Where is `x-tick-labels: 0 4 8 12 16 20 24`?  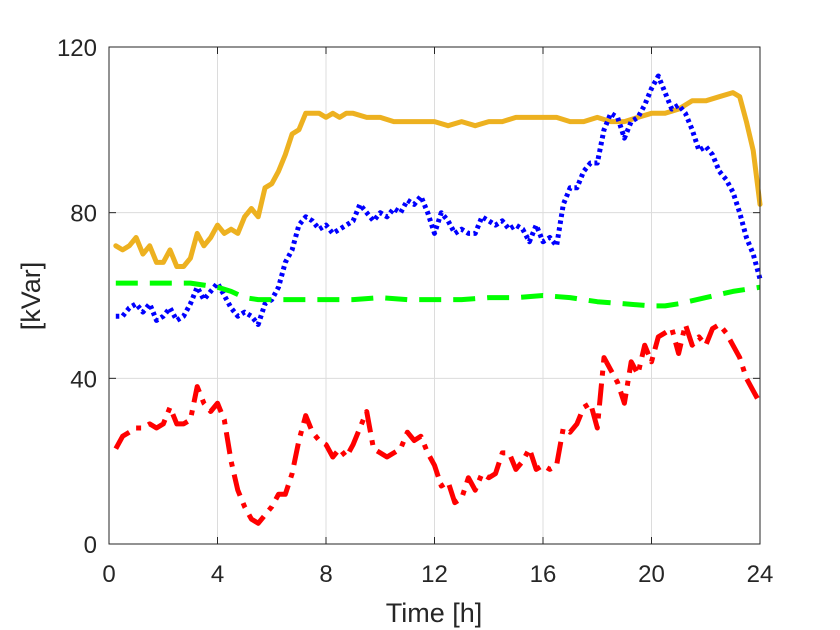 x-tick-labels: 0 4 8 12 16 20 24 is located at coordinates (437, 574).